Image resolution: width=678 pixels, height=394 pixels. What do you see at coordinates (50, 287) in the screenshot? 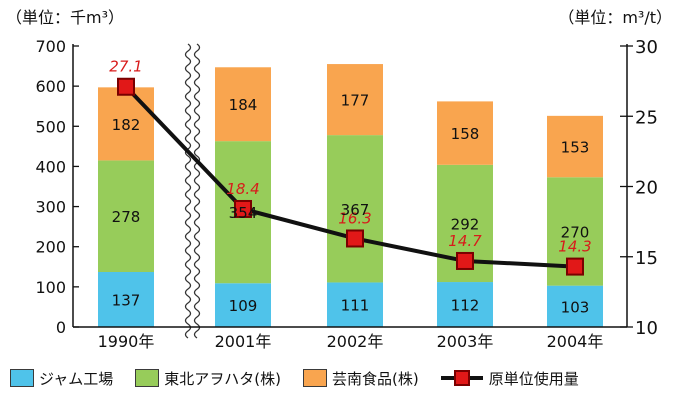
I see `left-tick-label: 100` at bounding box center [50, 287].